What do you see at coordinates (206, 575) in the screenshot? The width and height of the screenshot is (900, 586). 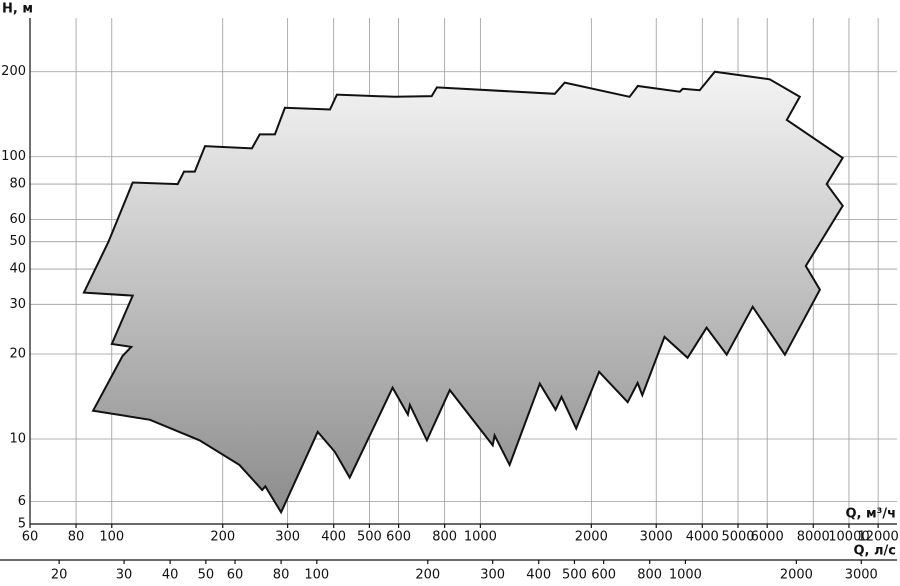 I see `x2-tick-label: 50` at bounding box center [206, 575].